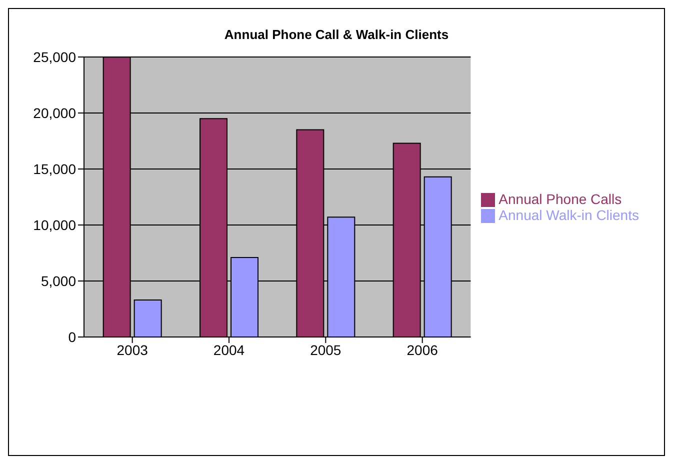 The height and width of the screenshot is (466, 675). Describe the element at coordinates (58, 280) in the screenshot. I see `y-tick-label: 5,000` at that location.